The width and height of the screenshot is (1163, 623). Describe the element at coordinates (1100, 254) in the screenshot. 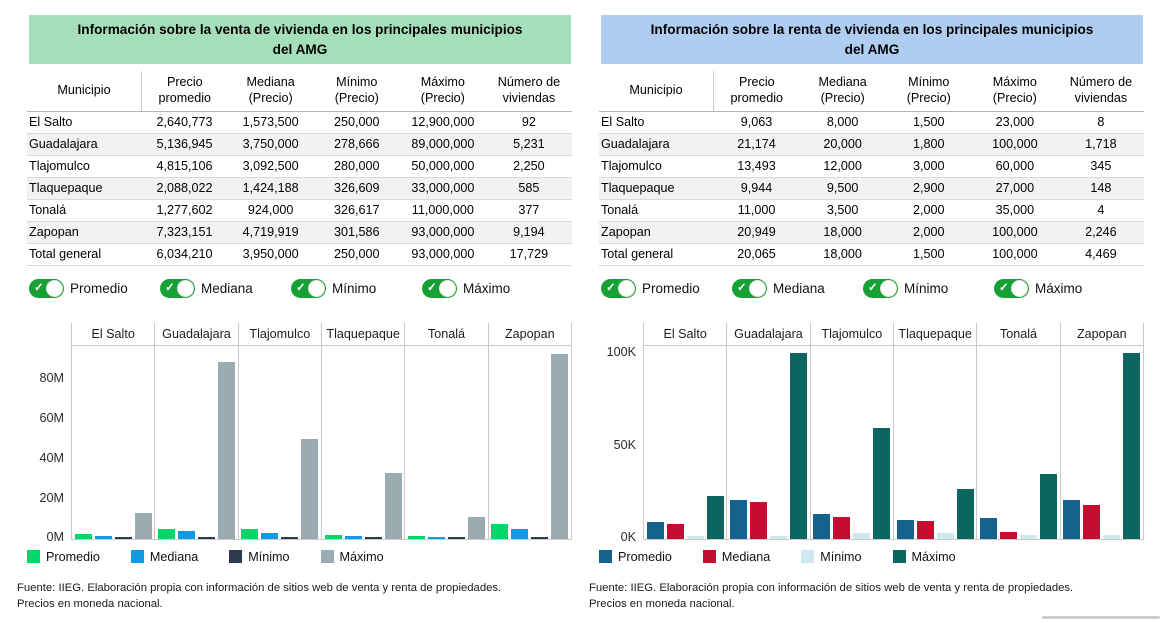

I see `cell-value: 4,469` at that location.